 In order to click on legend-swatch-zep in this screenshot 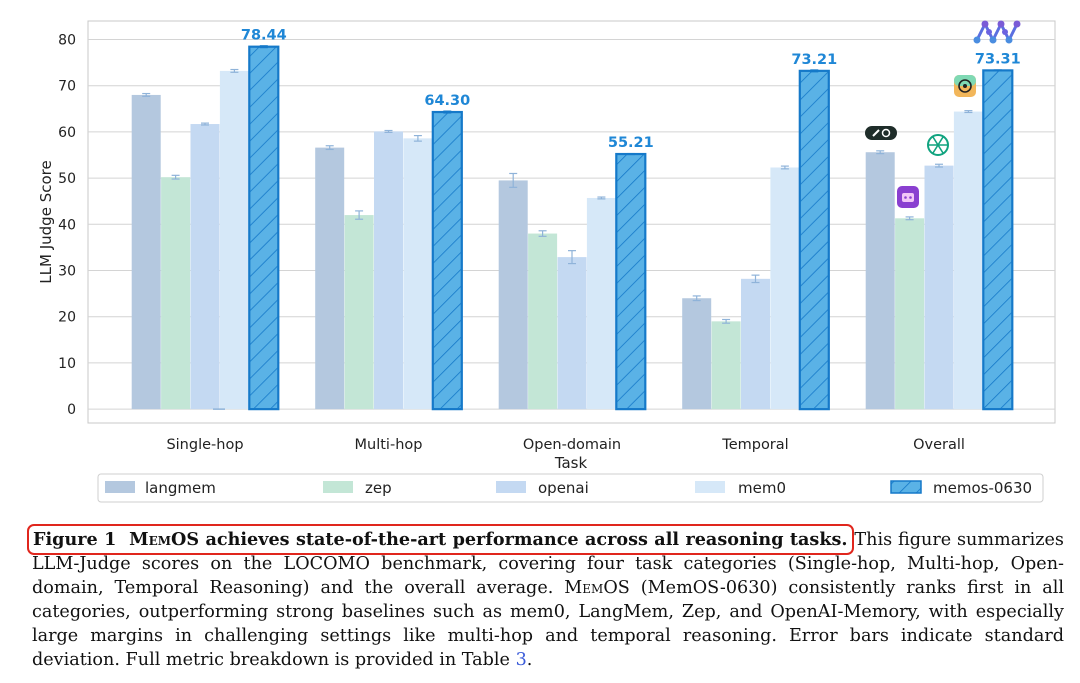, I will do `click(338, 487)`.